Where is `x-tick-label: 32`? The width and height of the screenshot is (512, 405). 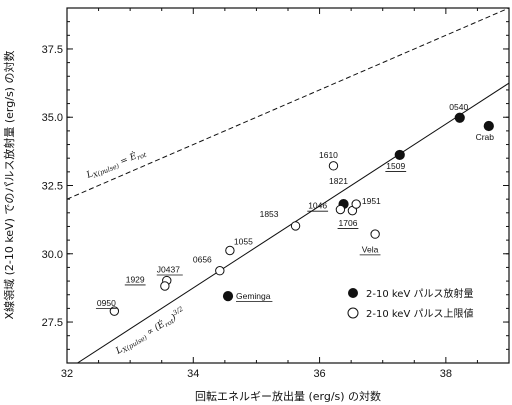 x-tick-label: 32 is located at coordinates (67, 374).